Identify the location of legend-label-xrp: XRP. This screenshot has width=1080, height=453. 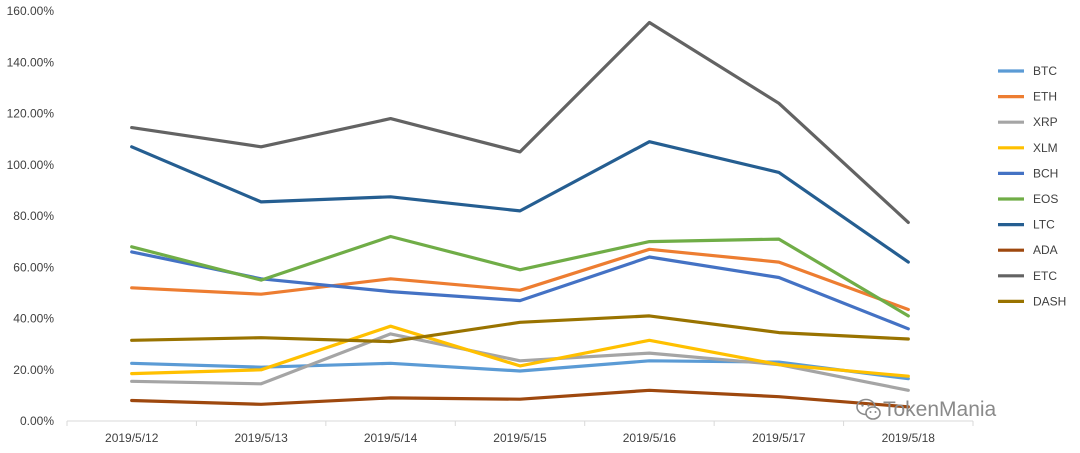
(1045, 122).